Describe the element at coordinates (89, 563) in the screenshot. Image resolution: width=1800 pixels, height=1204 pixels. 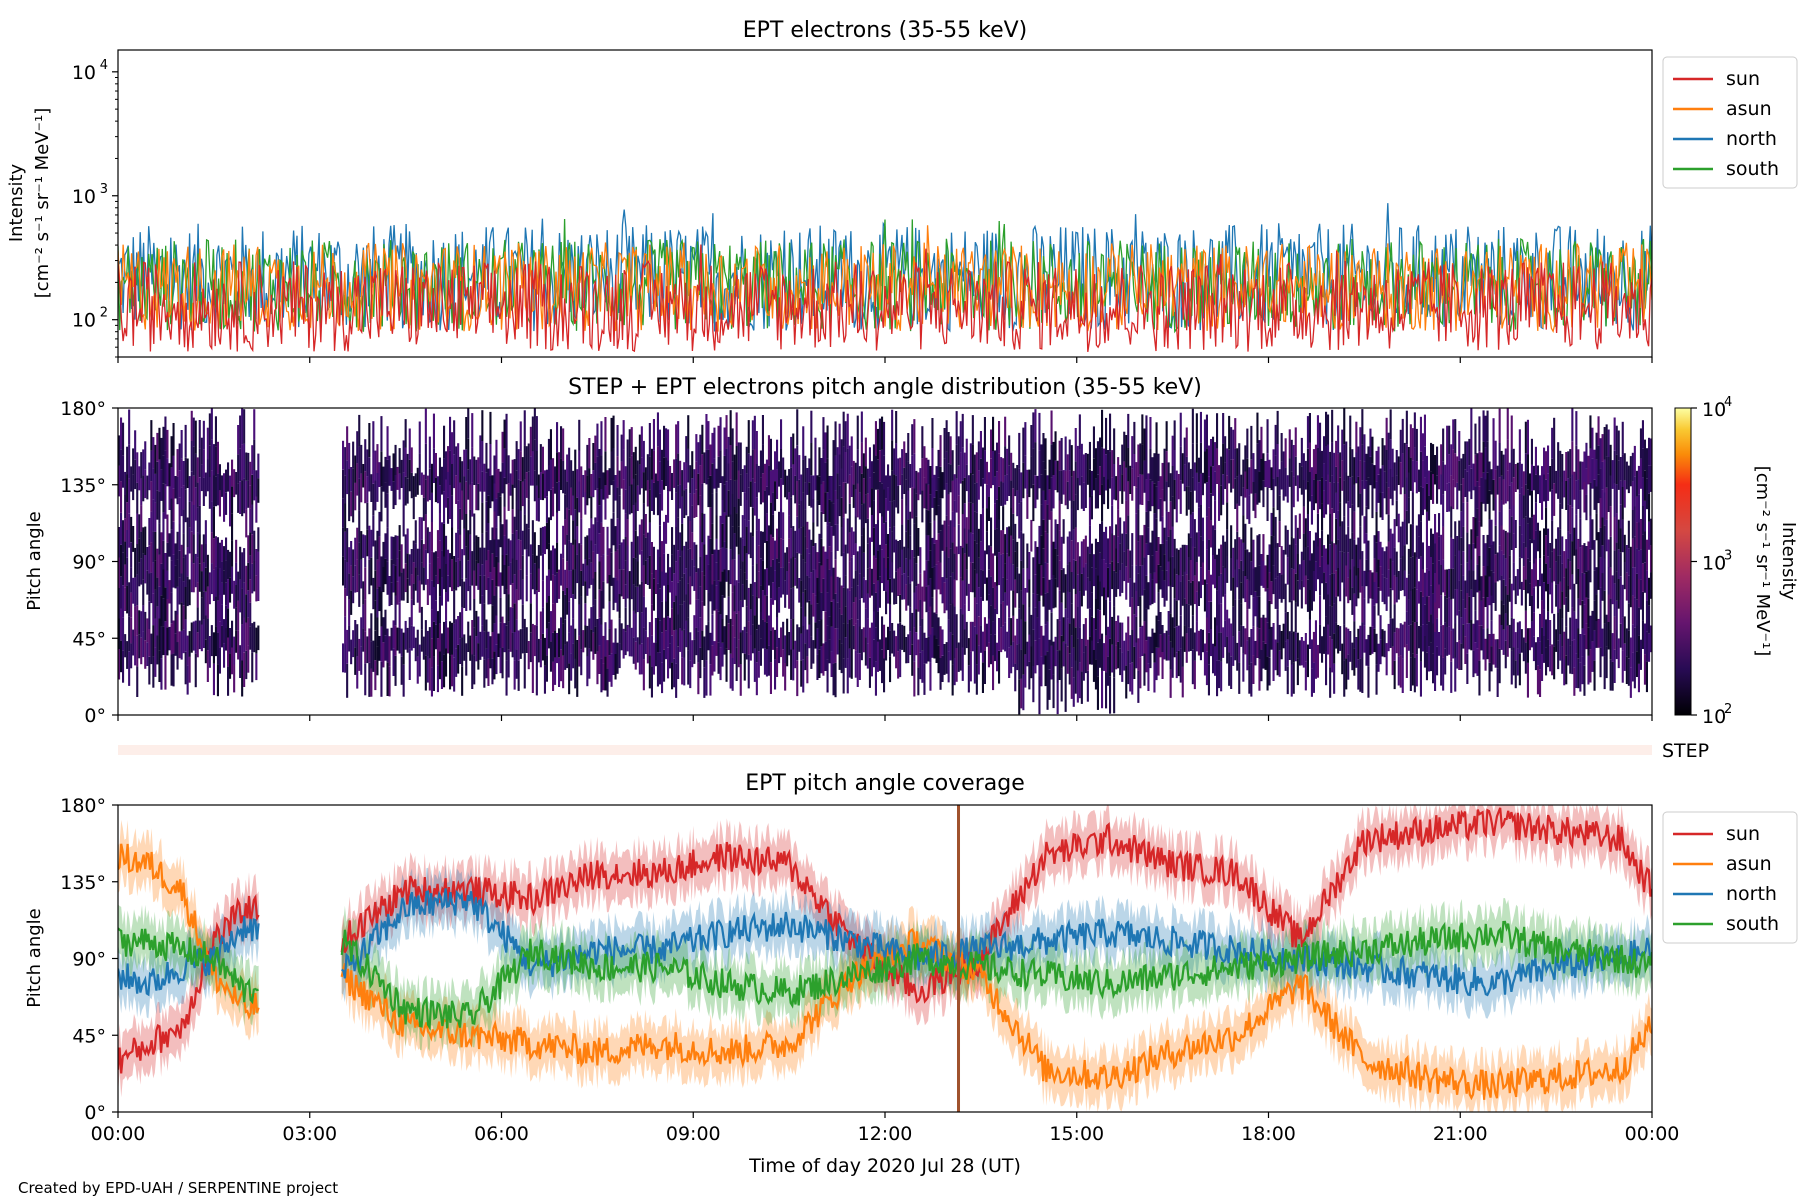
I see `ytick-label: 90°` at that location.